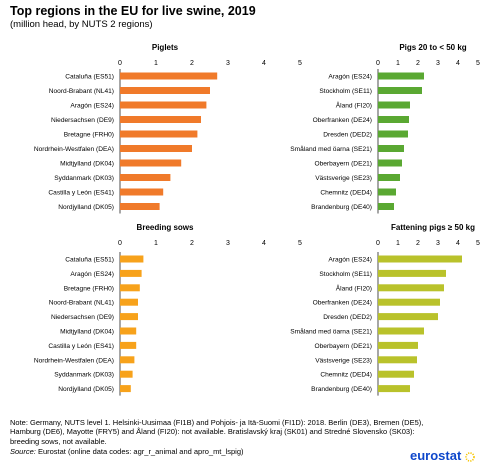  What do you see at coordinates (433, 227) in the screenshot?
I see `panel-title: Fattening pigs ≥ 50 kg` at bounding box center [433, 227].